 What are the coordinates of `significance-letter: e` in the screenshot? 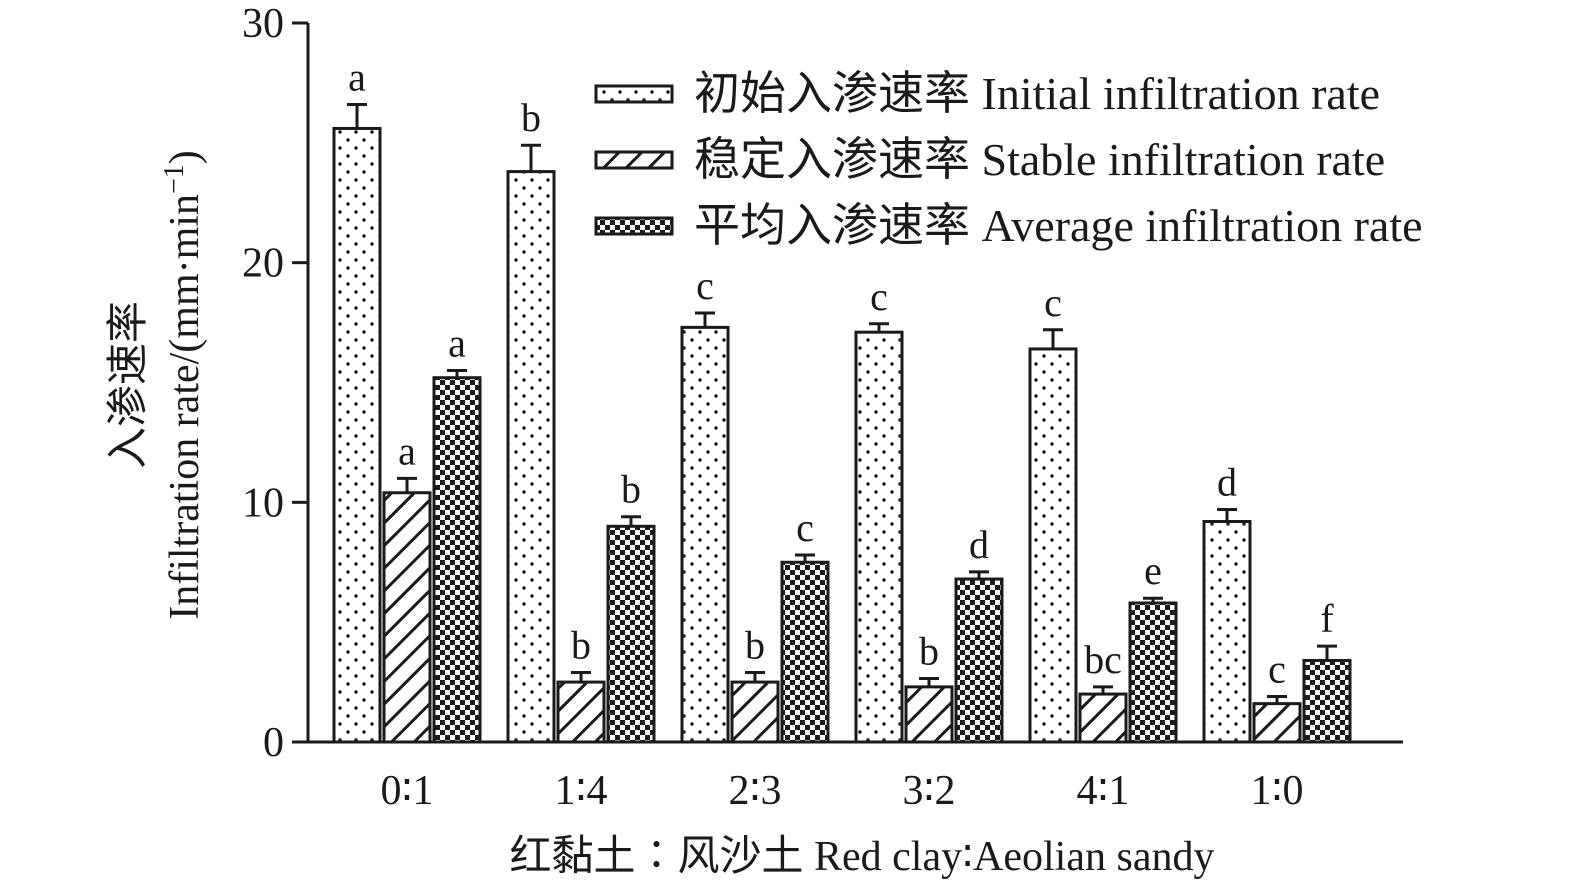 It's located at (1153, 570).